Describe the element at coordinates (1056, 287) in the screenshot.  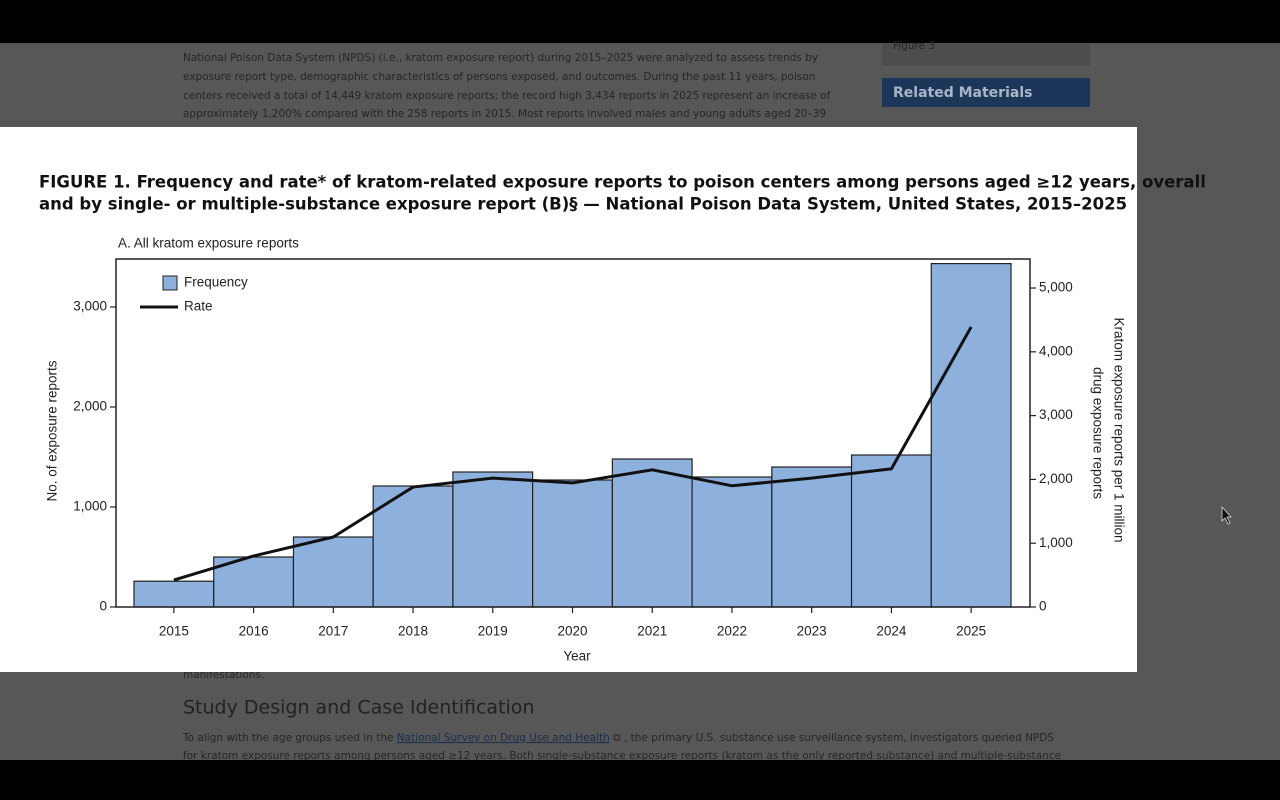
I see `y2-tick-label: 5,000` at that location.